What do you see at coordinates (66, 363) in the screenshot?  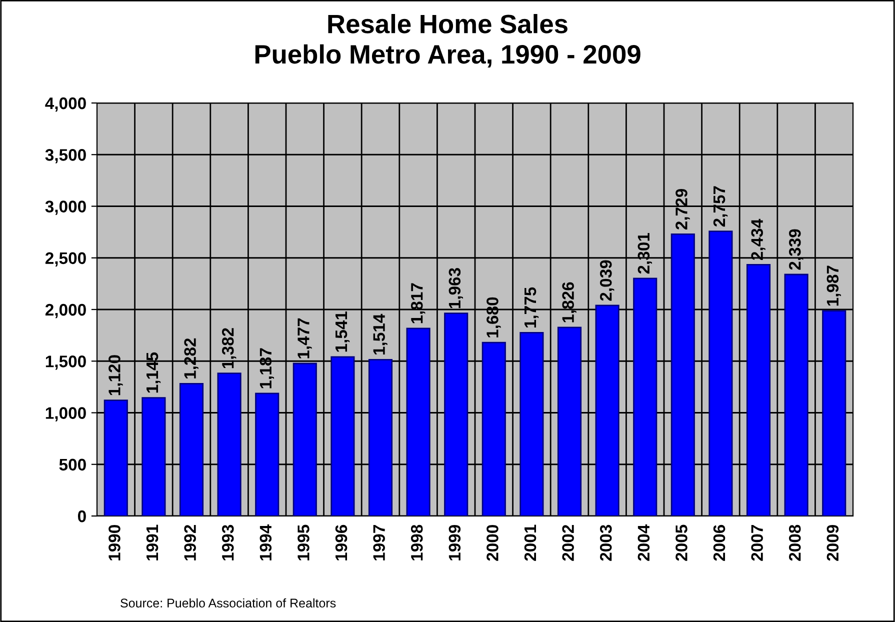 I see `y-tick-label: 1,500` at bounding box center [66, 363].